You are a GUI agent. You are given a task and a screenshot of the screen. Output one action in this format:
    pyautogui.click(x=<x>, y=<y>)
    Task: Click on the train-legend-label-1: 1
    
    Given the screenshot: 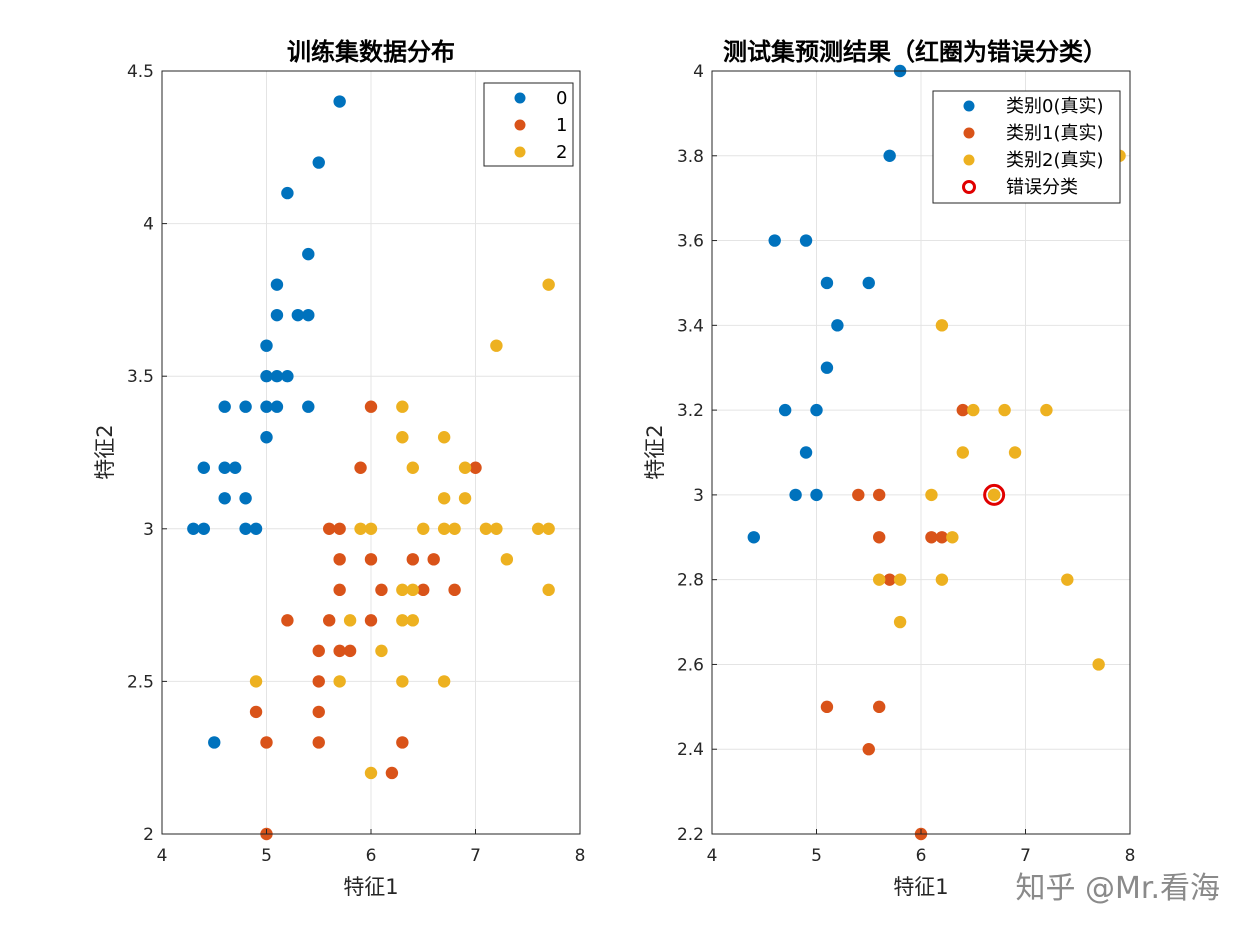 What is the action you would take?
    pyautogui.click(x=561, y=125)
    